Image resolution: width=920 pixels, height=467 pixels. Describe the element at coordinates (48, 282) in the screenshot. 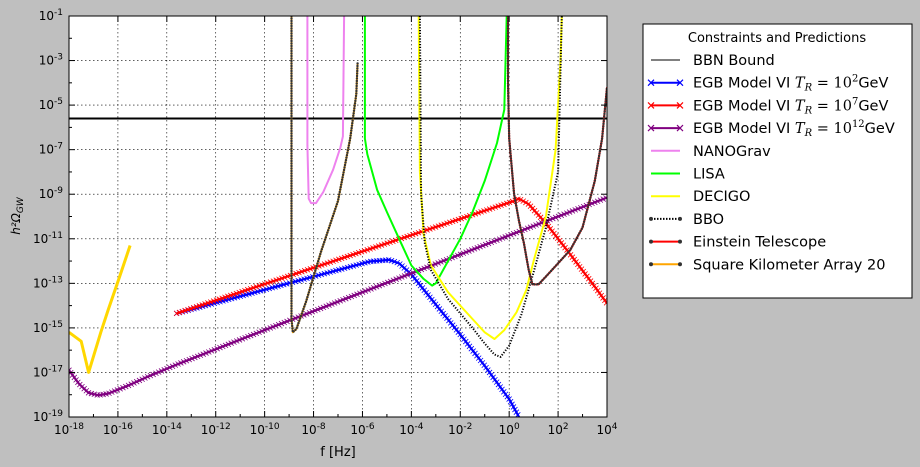

I see `y-tick-label: 10⁻¹³` at that location.